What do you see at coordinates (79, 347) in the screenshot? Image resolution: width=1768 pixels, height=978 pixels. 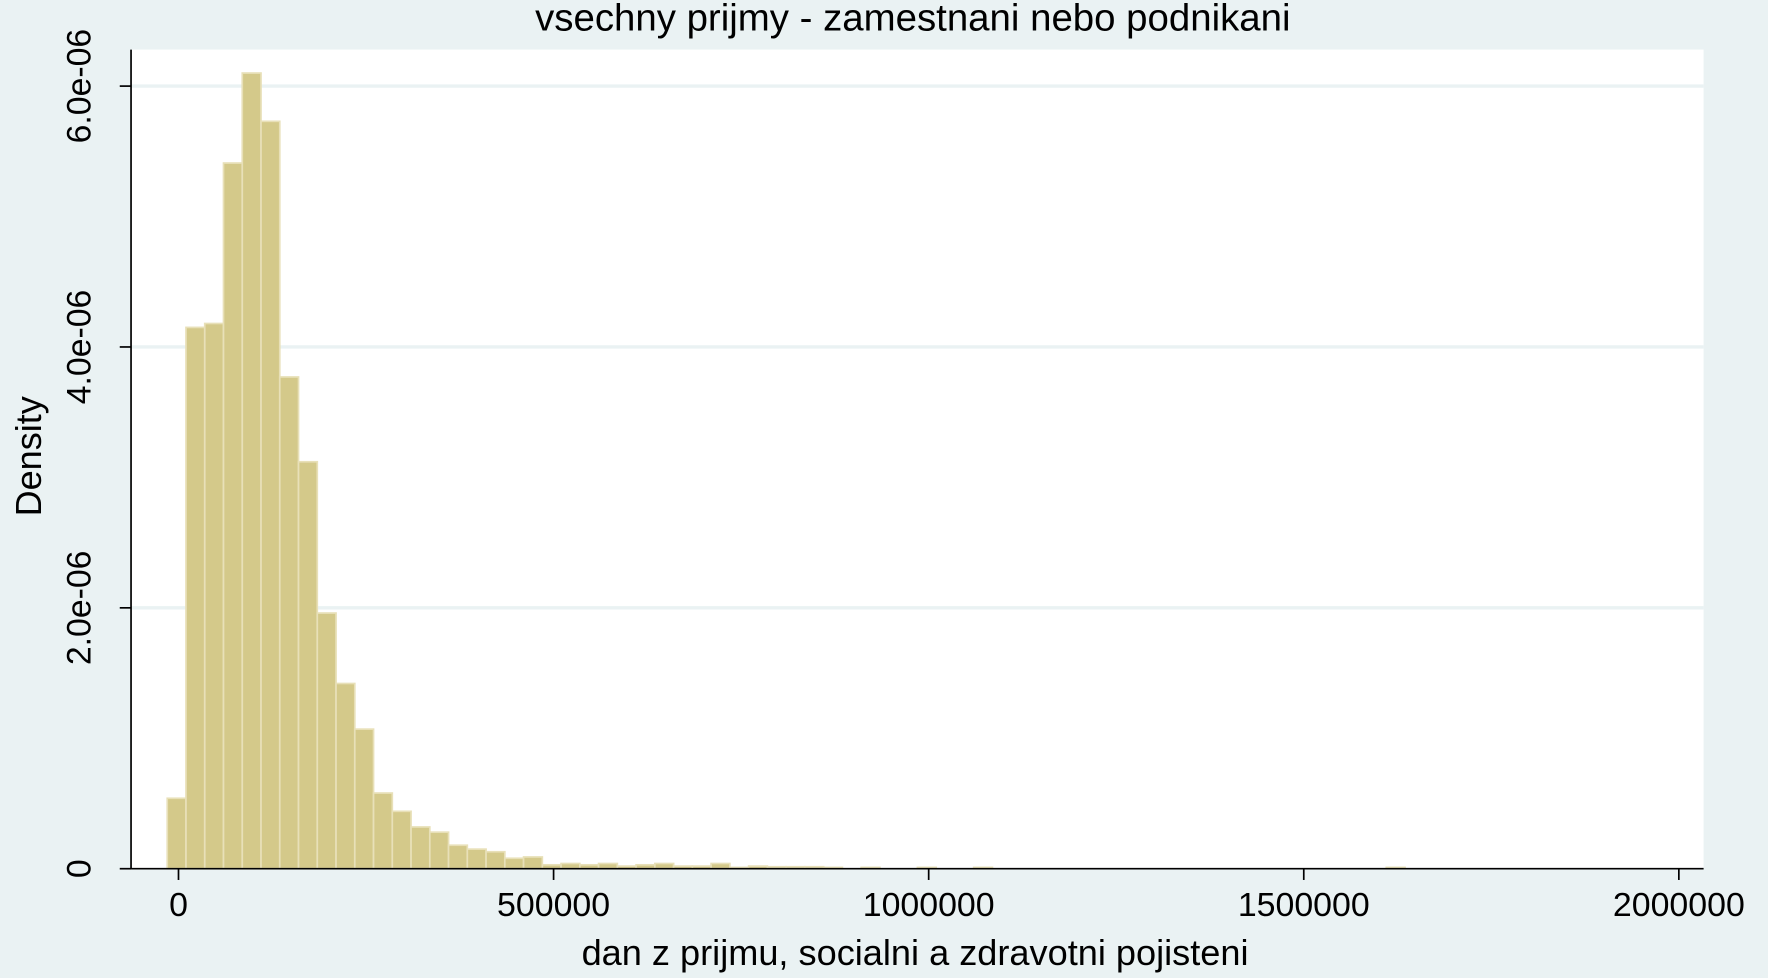 I see `y-tick-label: 4.0e-06` at bounding box center [79, 347].